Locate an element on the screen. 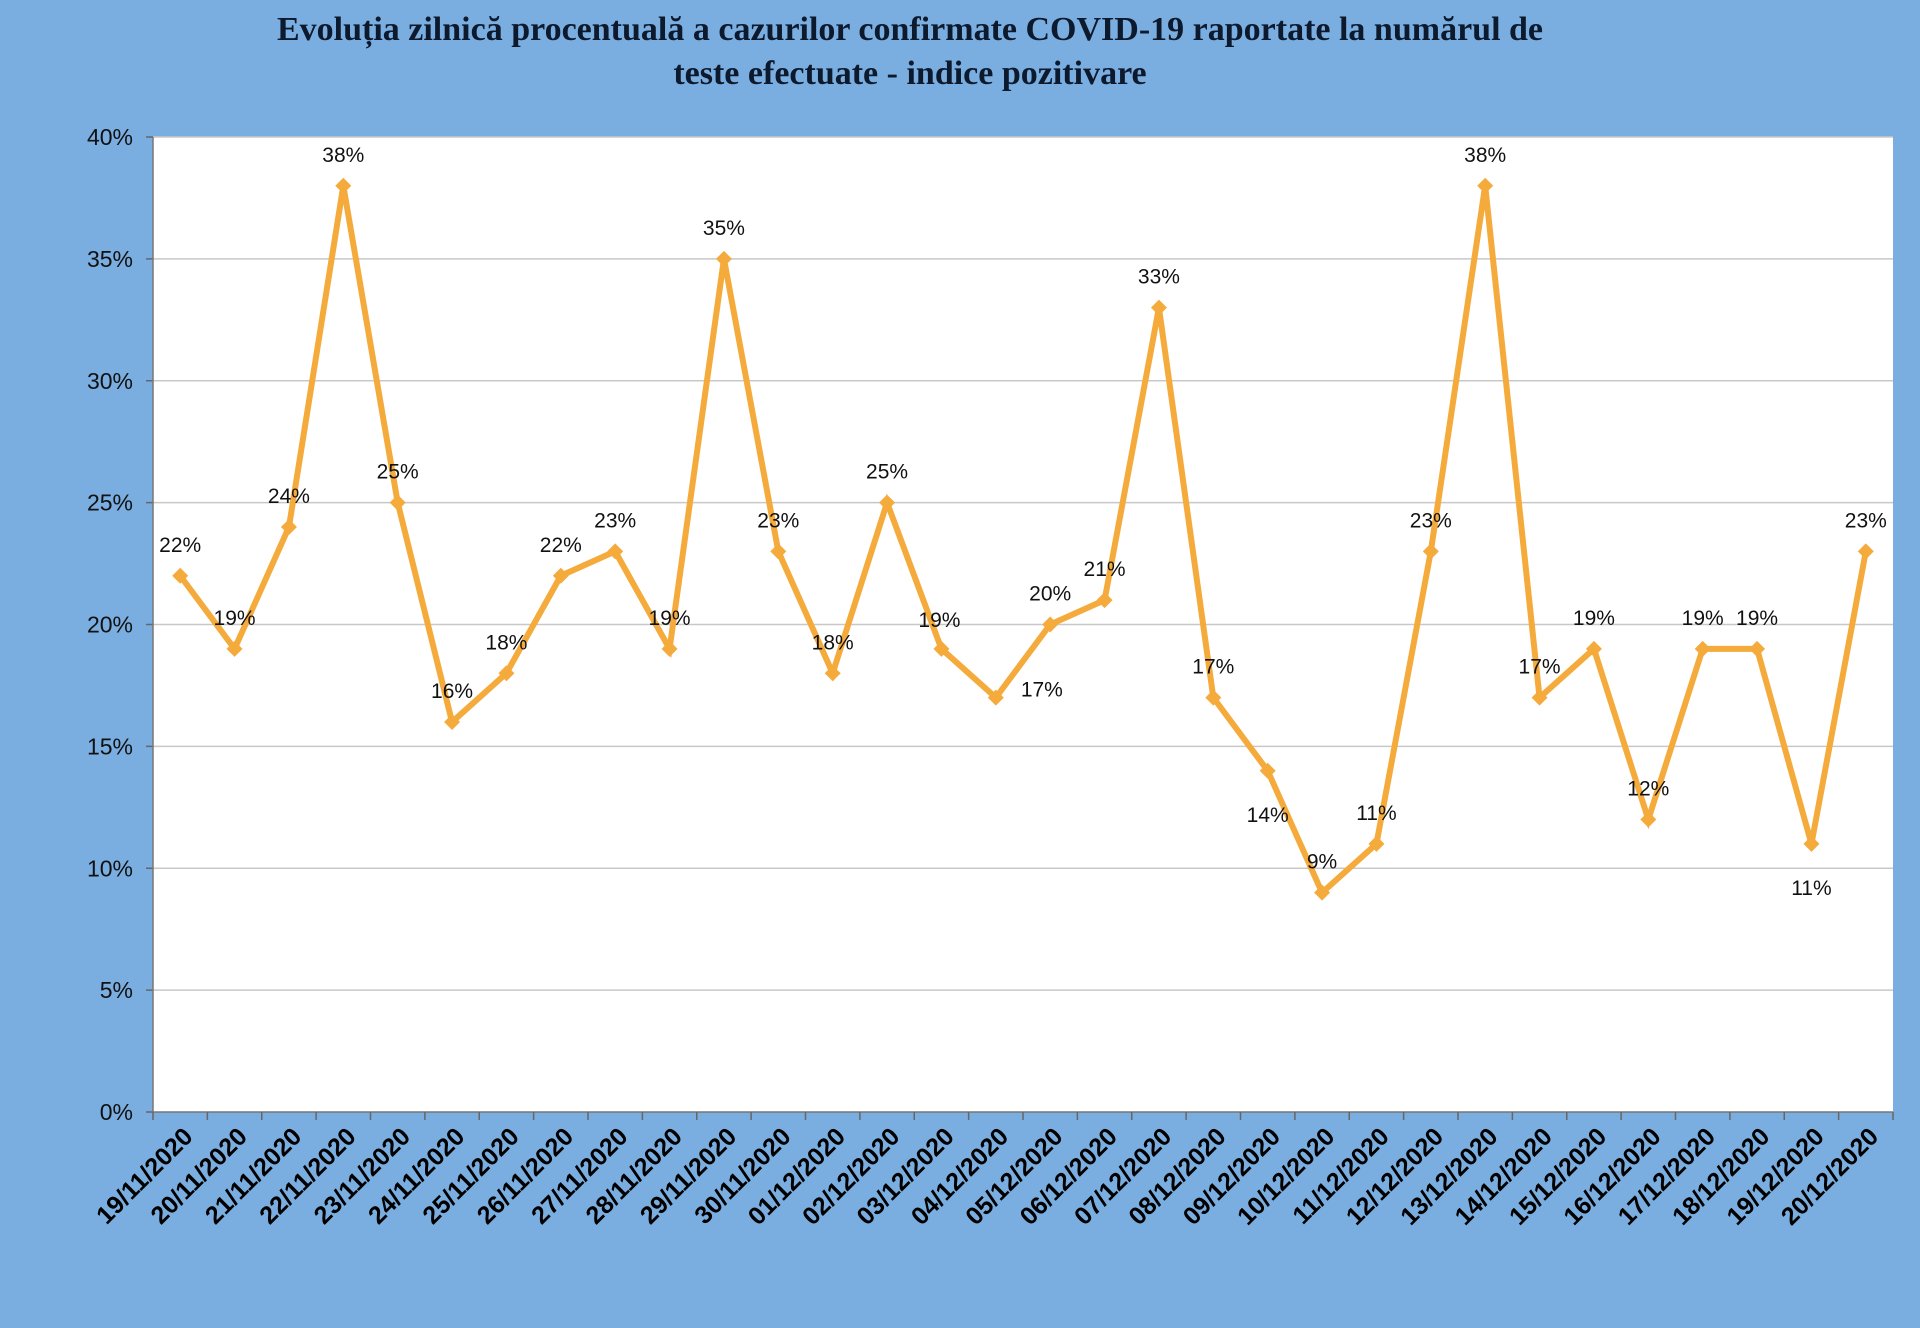 The image size is (1920, 1328). y-tick-label: 15% is located at coordinates (110, 746).